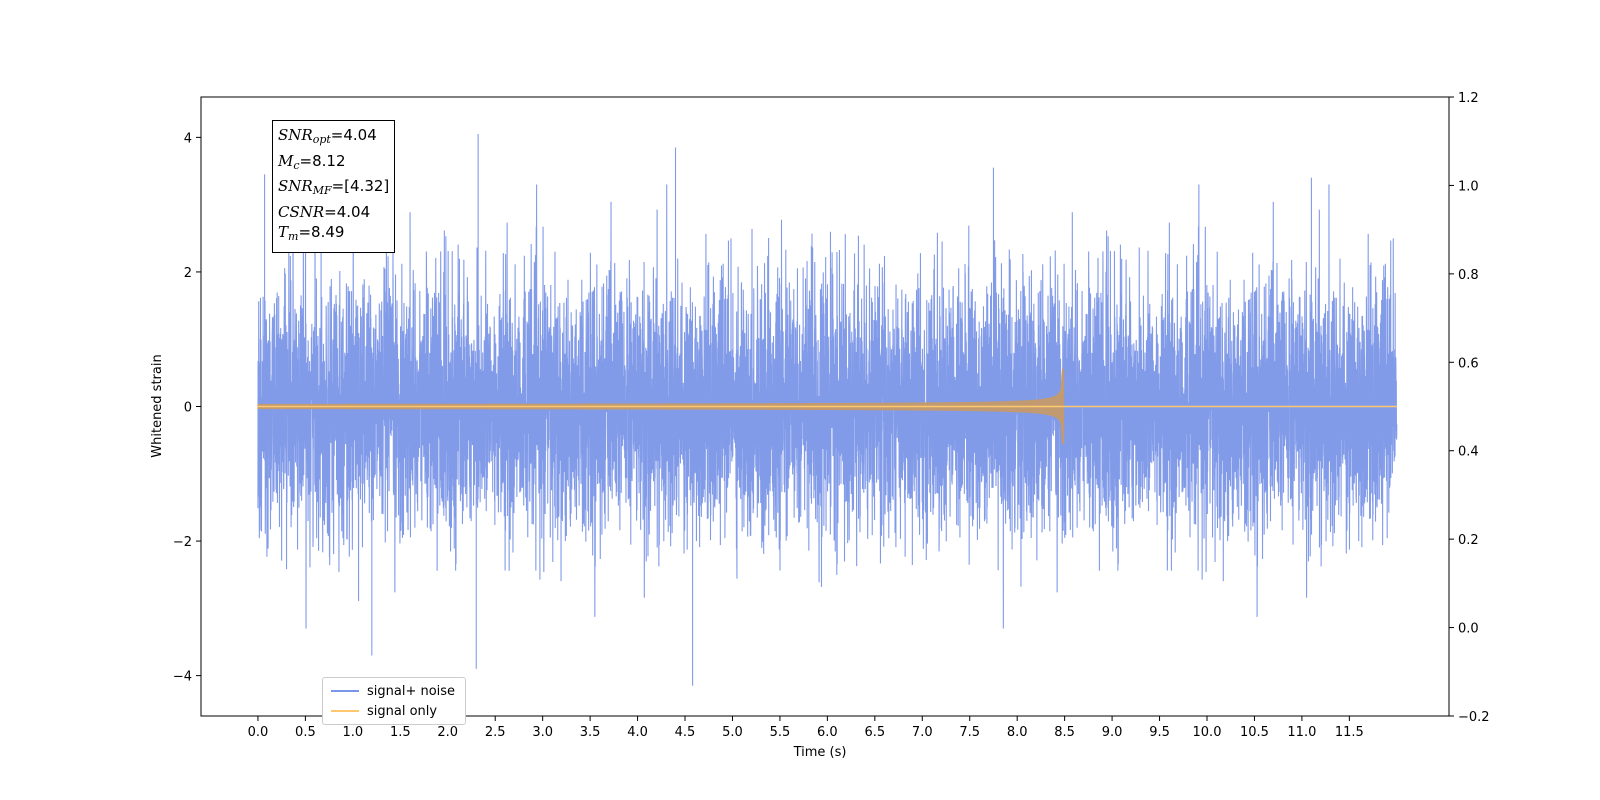 Image resolution: width=1600 pixels, height=800 pixels. Describe the element at coordinates (820, 752) in the screenshot. I see `x-axis-label: Time (s)` at that location.